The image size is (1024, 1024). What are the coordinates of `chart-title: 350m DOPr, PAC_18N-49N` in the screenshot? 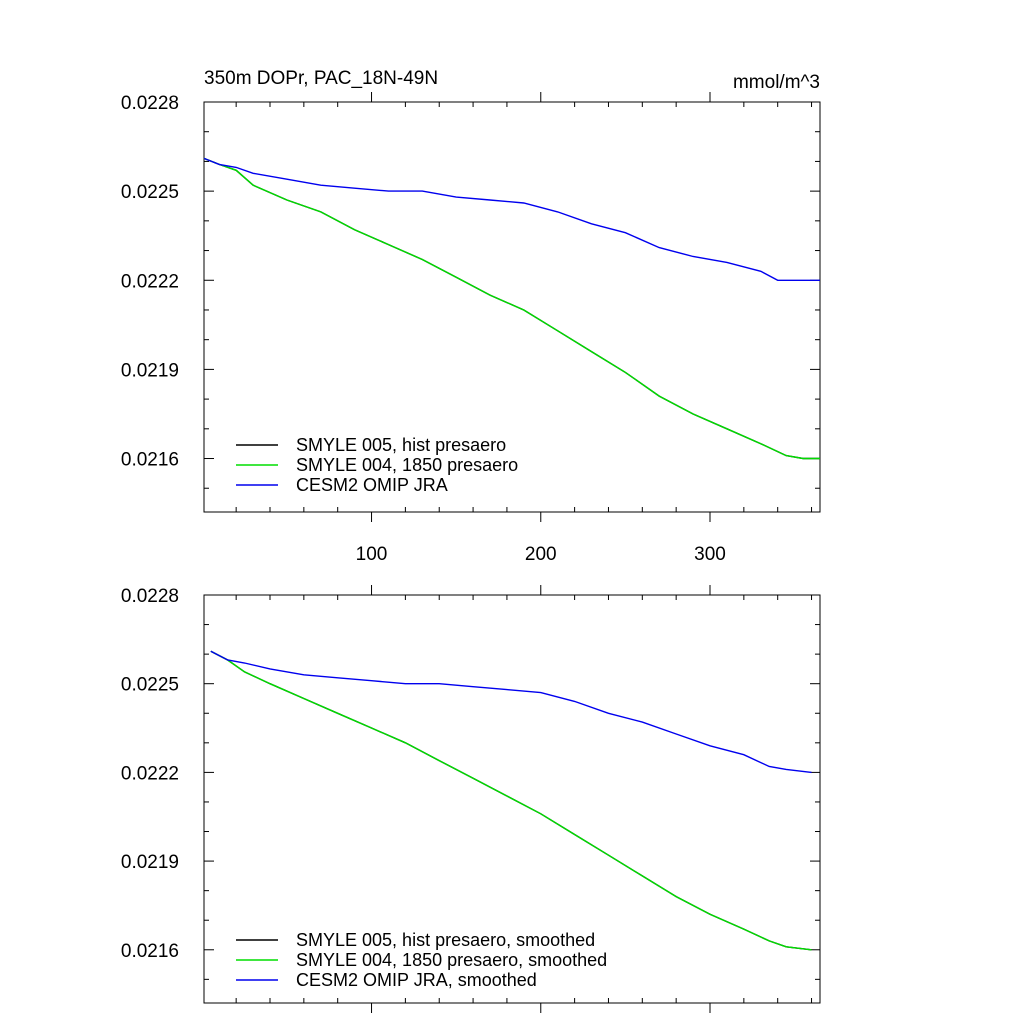 It's located at (321, 78).